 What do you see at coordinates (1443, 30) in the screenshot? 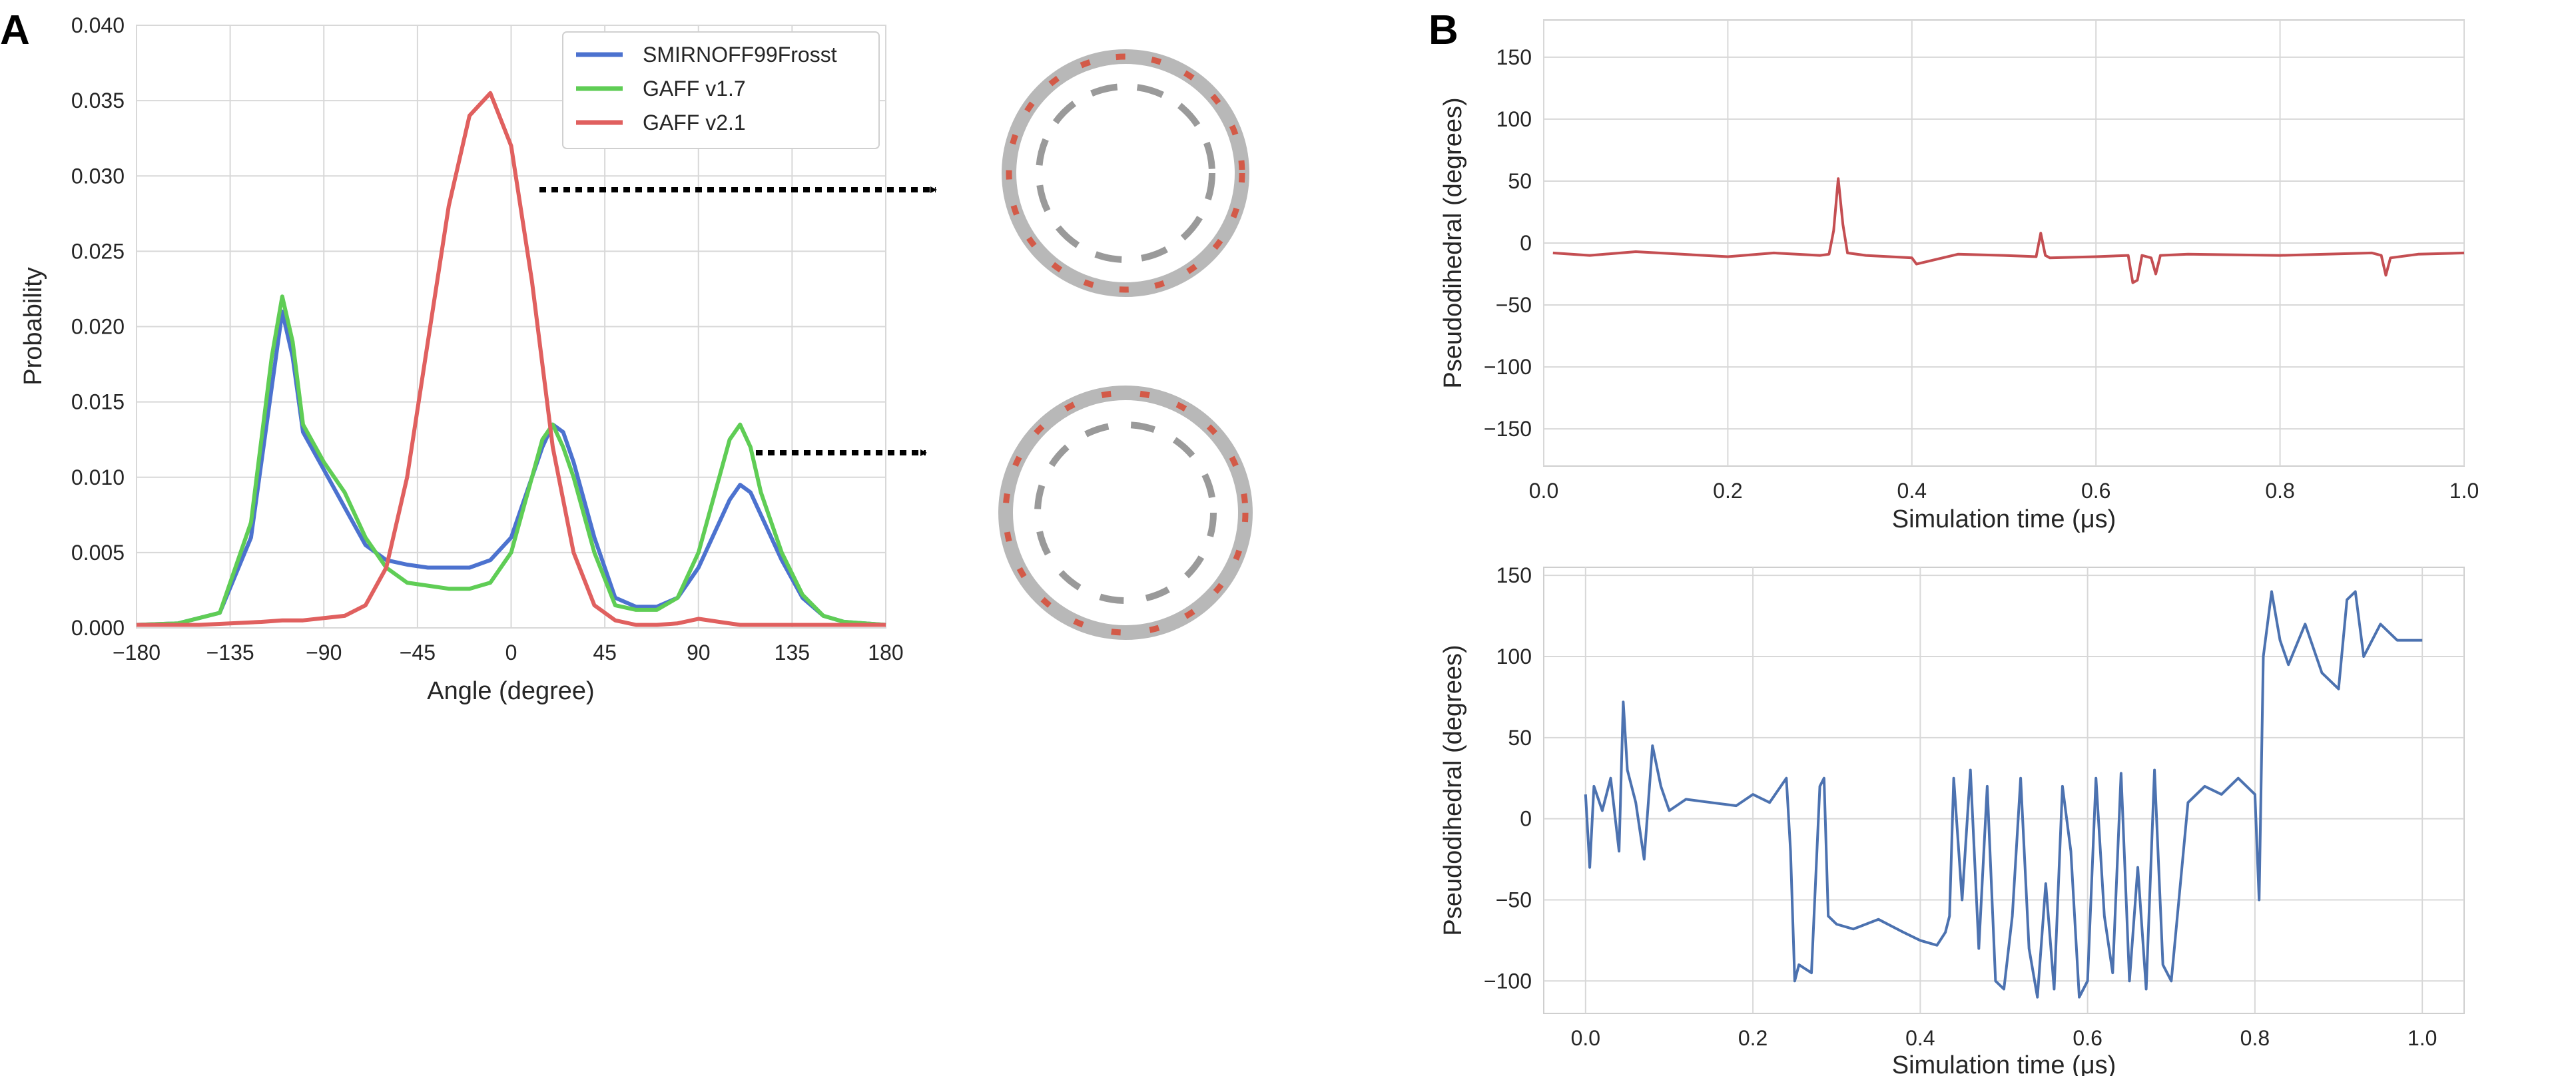
I see `panel-label-b: B` at bounding box center [1443, 30].